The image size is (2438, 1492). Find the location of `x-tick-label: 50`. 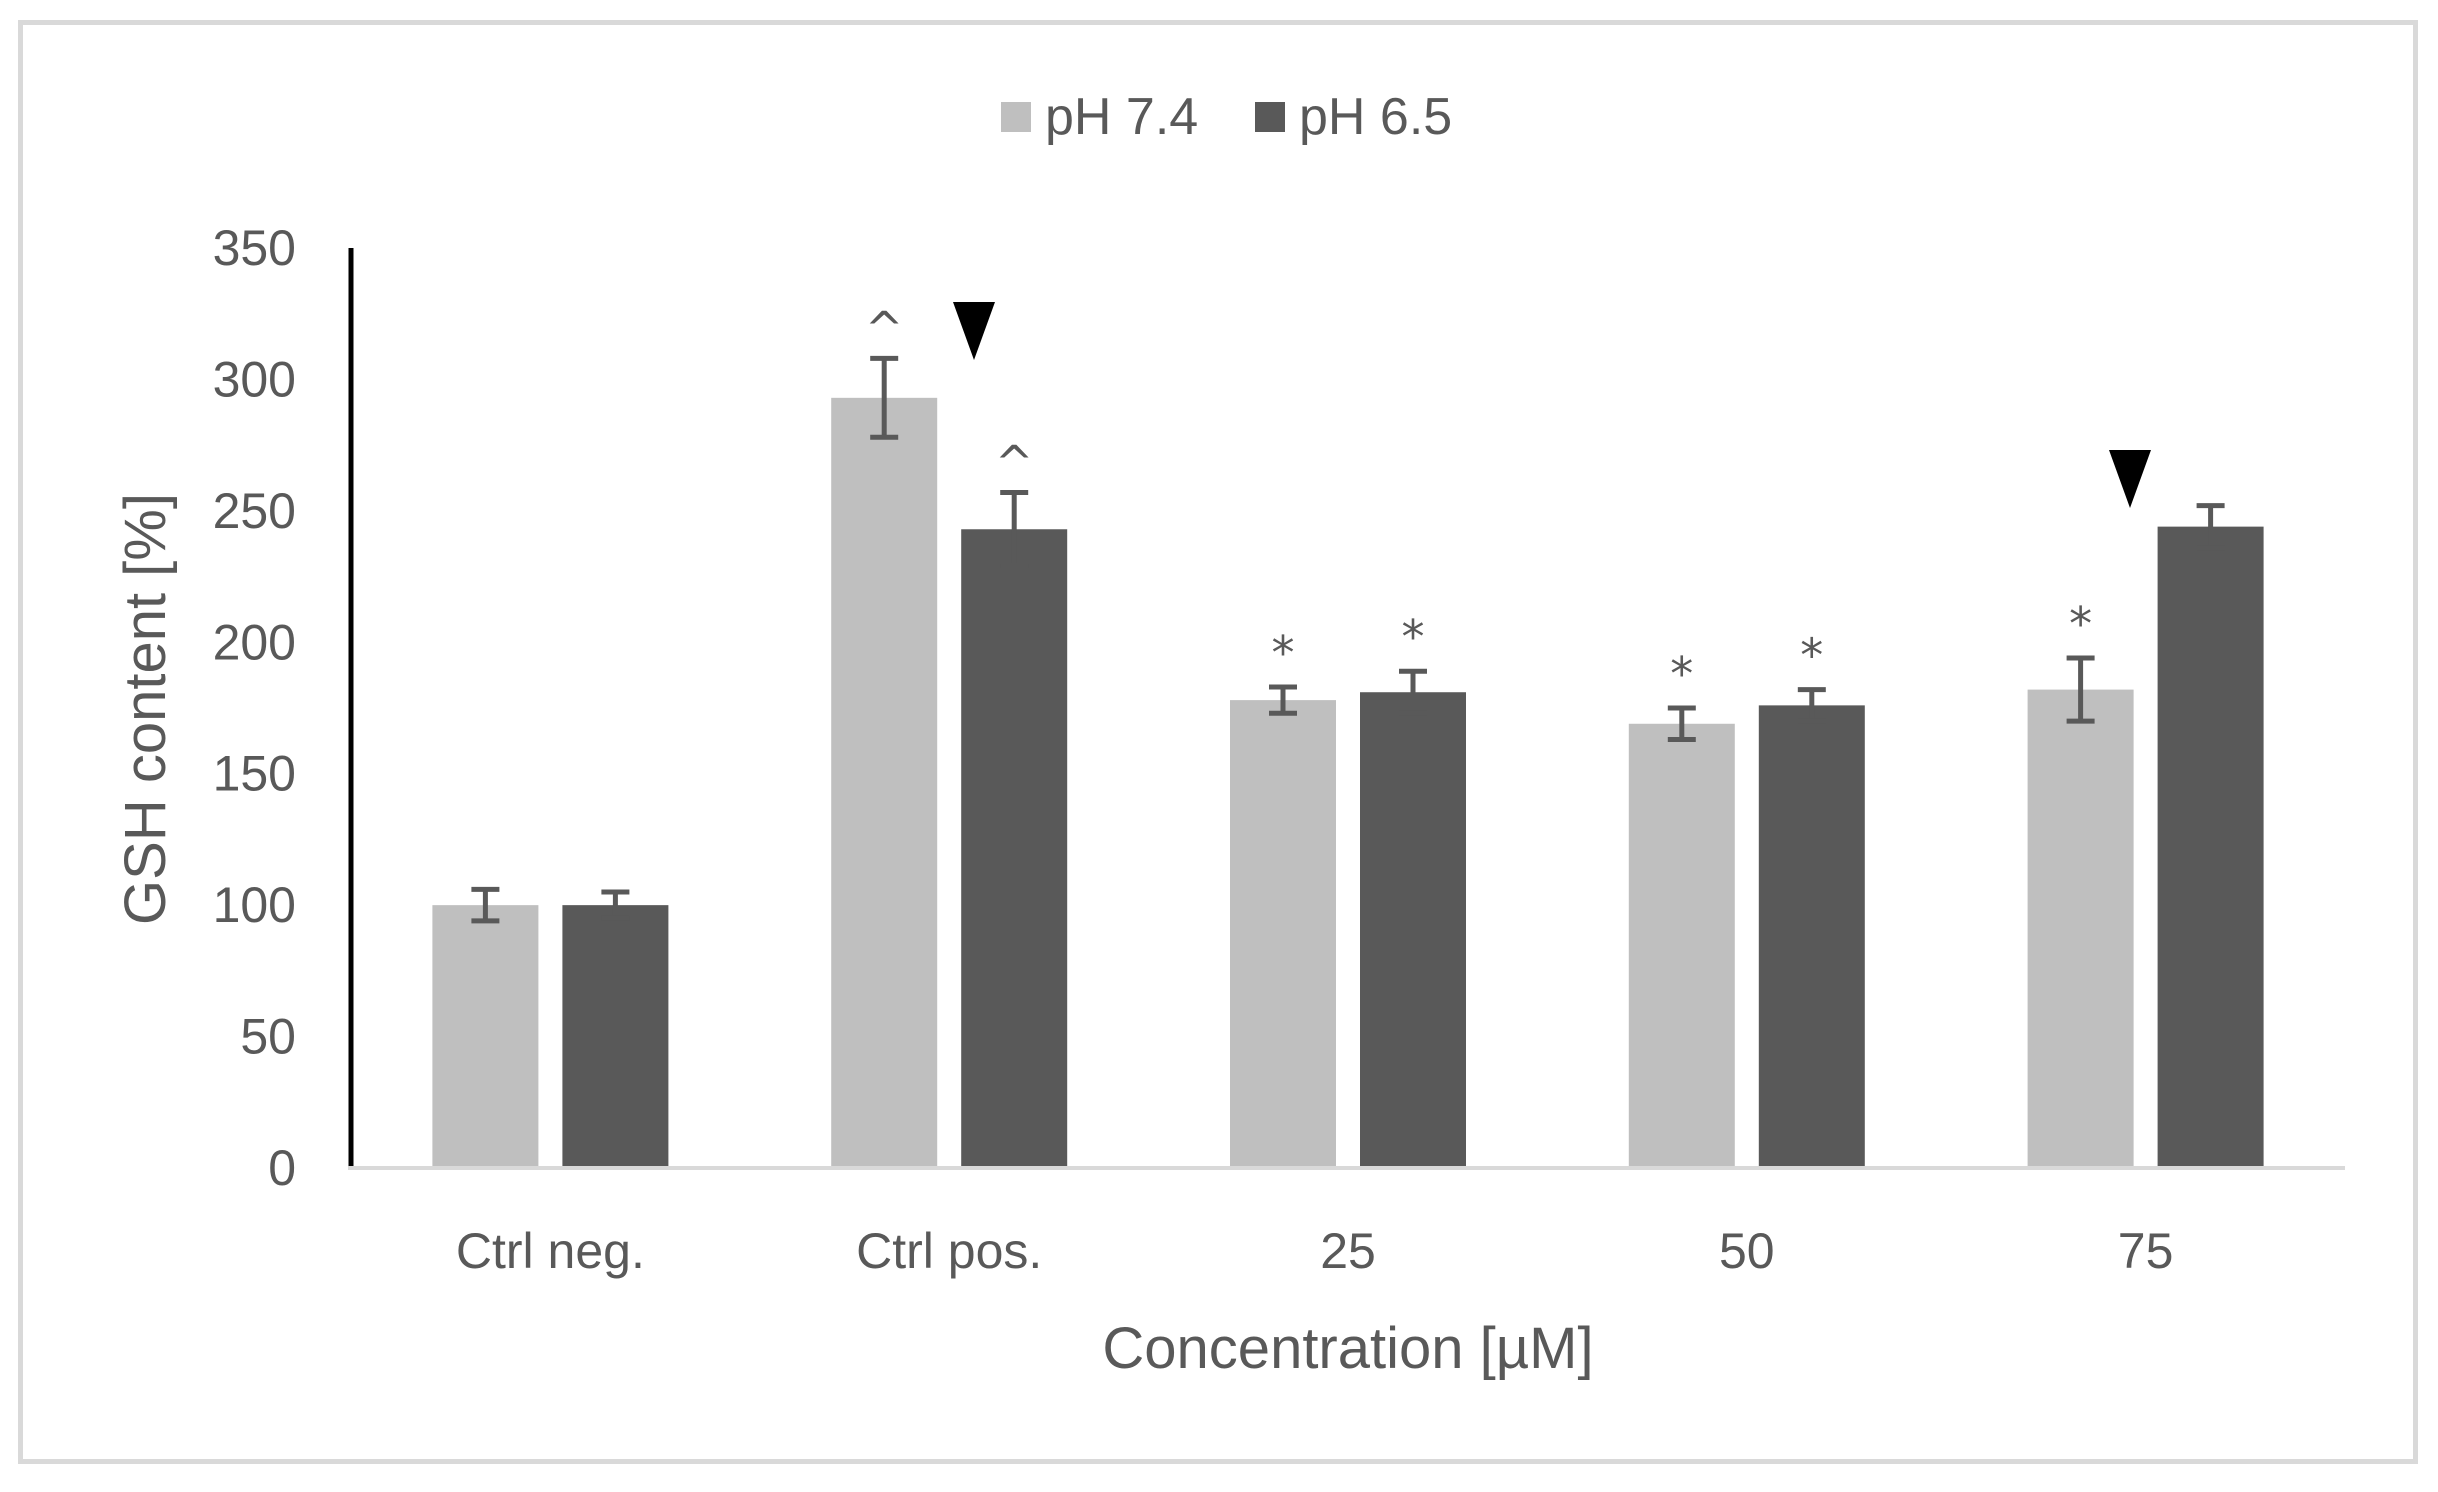

x-tick-label: 50 is located at coordinates (1747, 1251).